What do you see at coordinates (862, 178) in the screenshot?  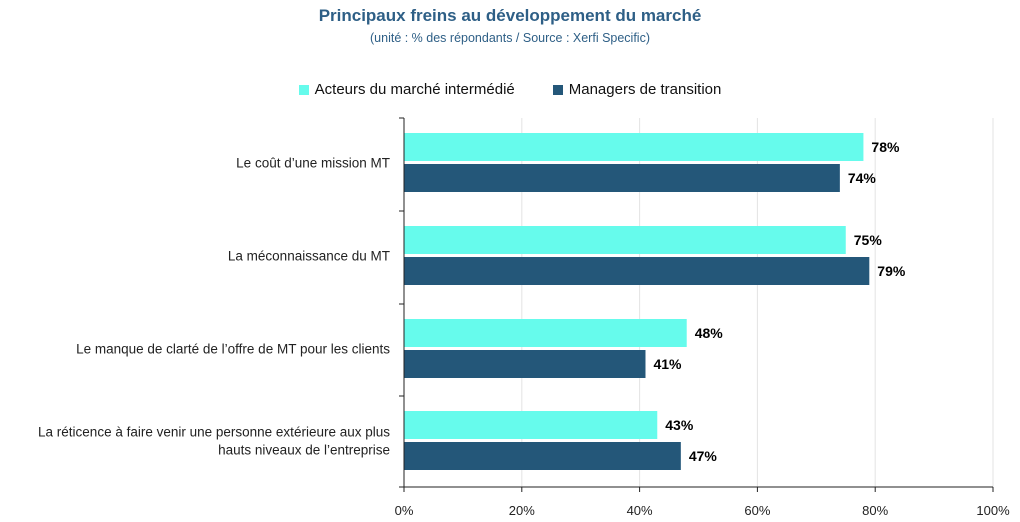 I see `data-label: 74%` at bounding box center [862, 178].